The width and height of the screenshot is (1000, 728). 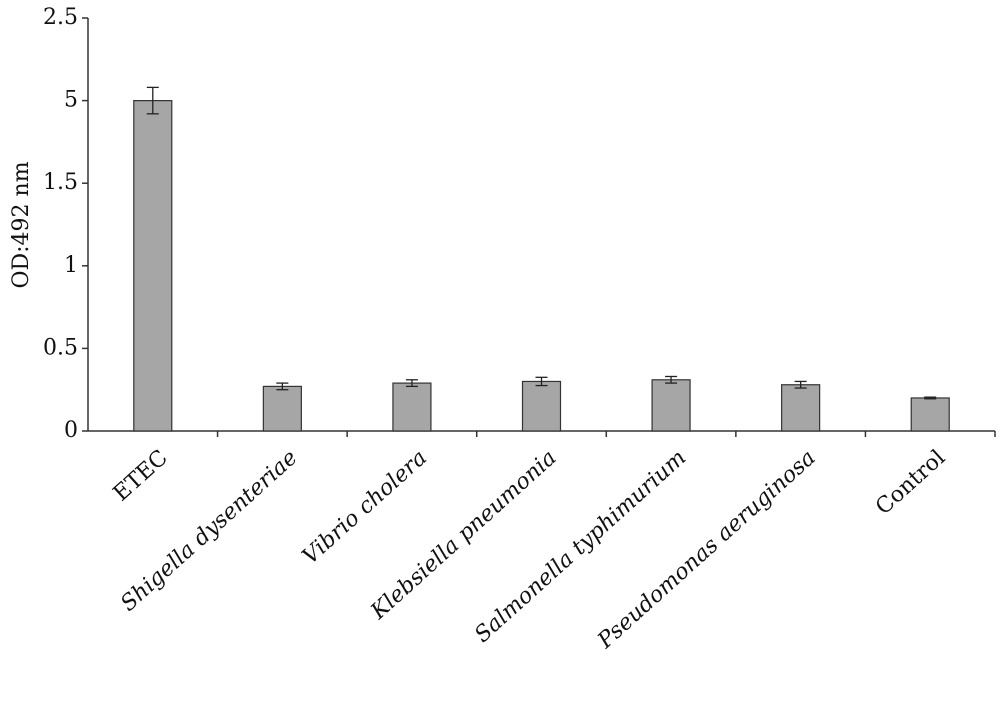 I want to click on x-tick-label: Control, so click(x=910, y=482).